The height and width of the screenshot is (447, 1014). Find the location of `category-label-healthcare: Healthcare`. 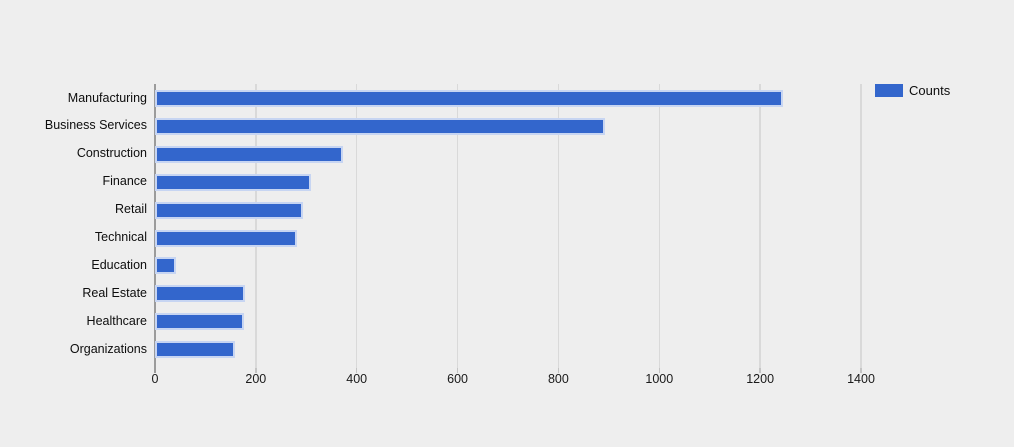

category-label-healthcare: Healthcare is located at coordinates (116, 320).